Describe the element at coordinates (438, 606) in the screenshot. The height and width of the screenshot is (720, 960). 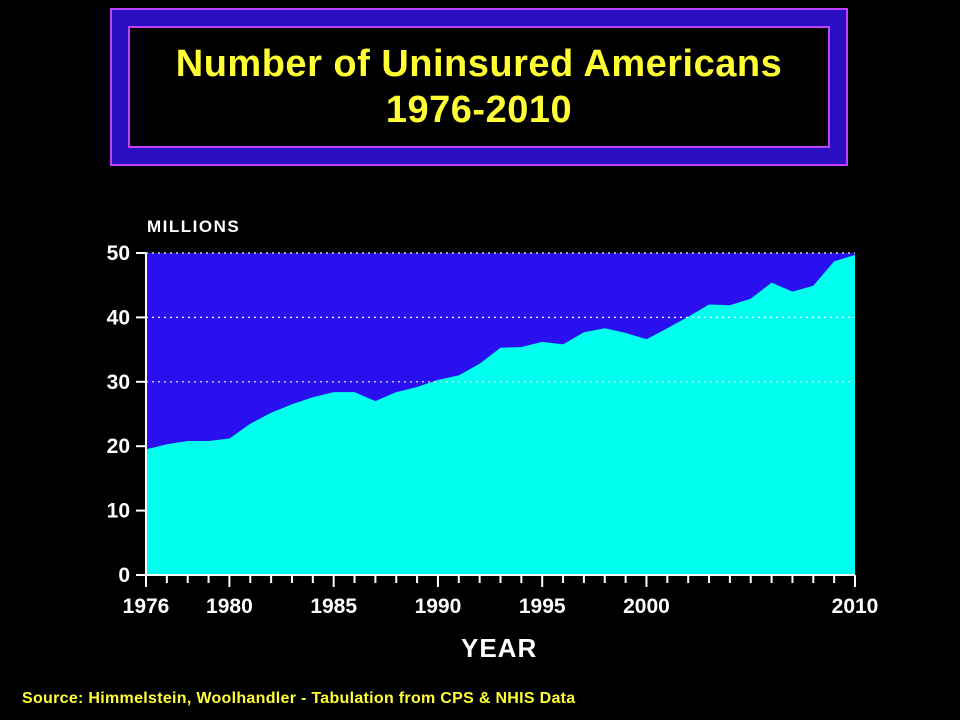
I see `x-tick-label-1990: 1990` at that location.